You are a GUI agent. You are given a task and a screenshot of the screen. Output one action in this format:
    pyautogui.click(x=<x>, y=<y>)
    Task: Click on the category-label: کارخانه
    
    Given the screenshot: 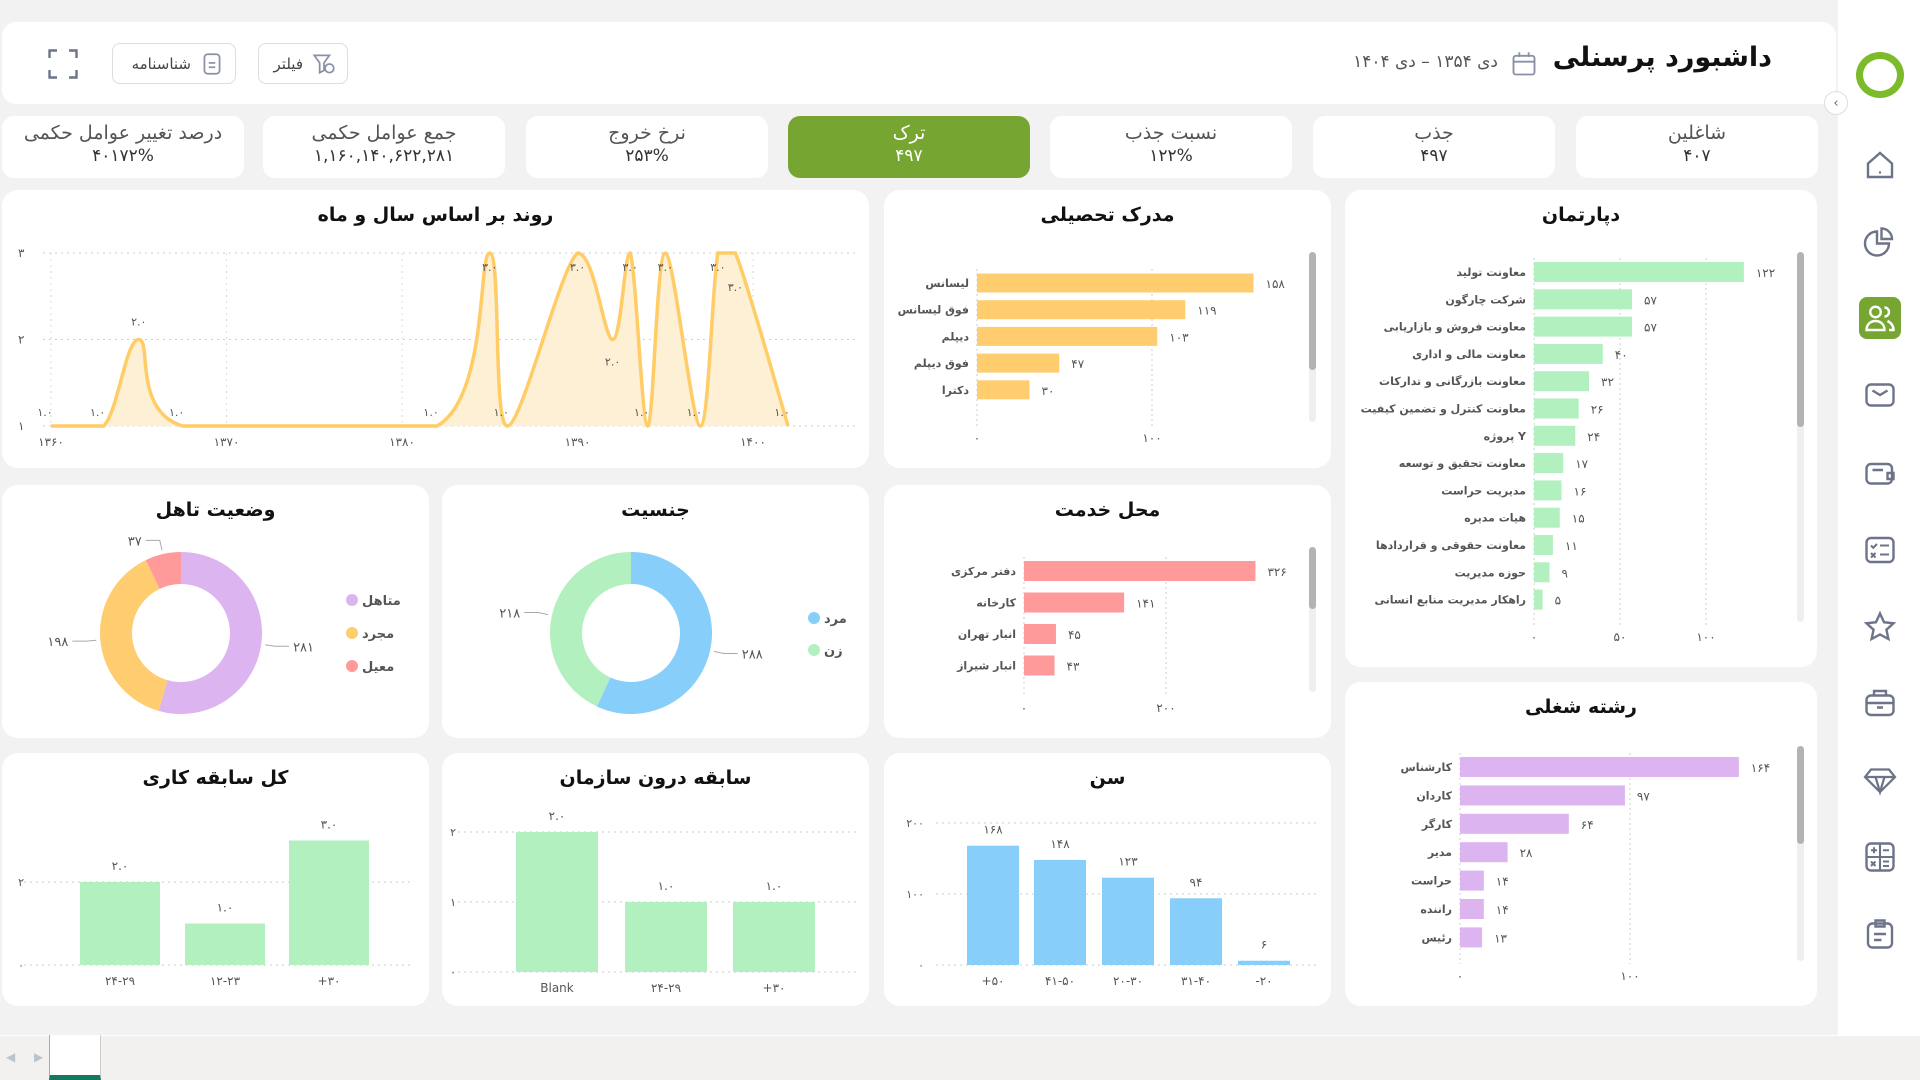 What is the action you would take?
    pyautogui.click(x=996, y=603)
    